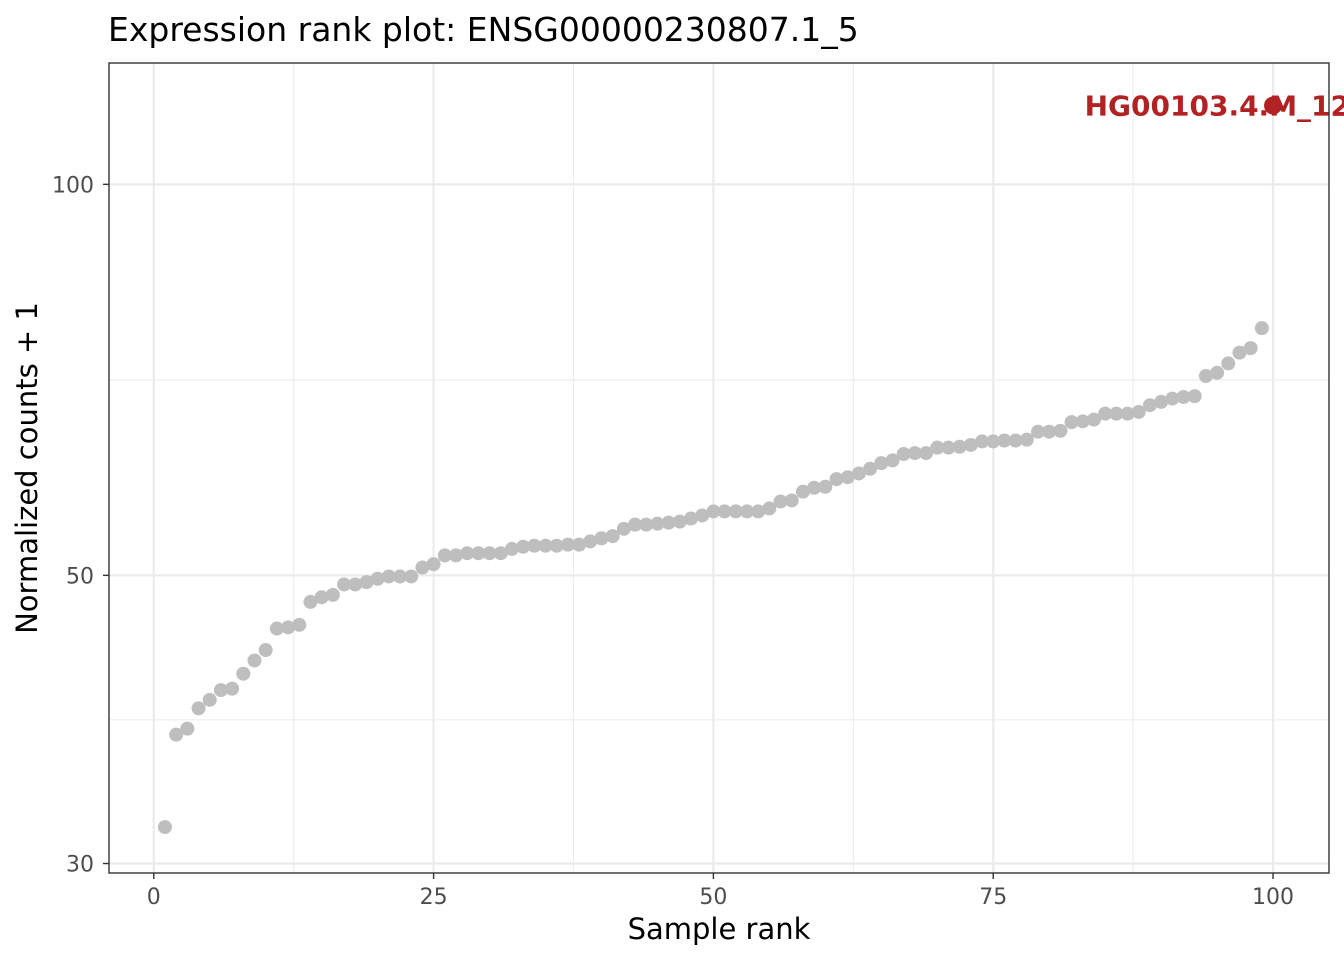 The image size is (1344, 960). I want to click on y-axis: 30 50 100, so click(80, 525).